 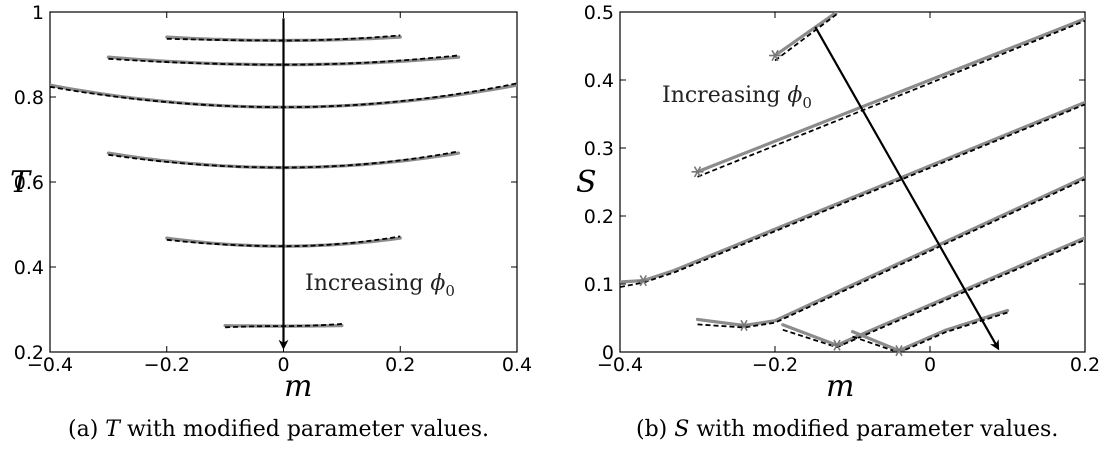 I want to click on panel-a-x-tick-label: 0, so click(x=283, y=365).